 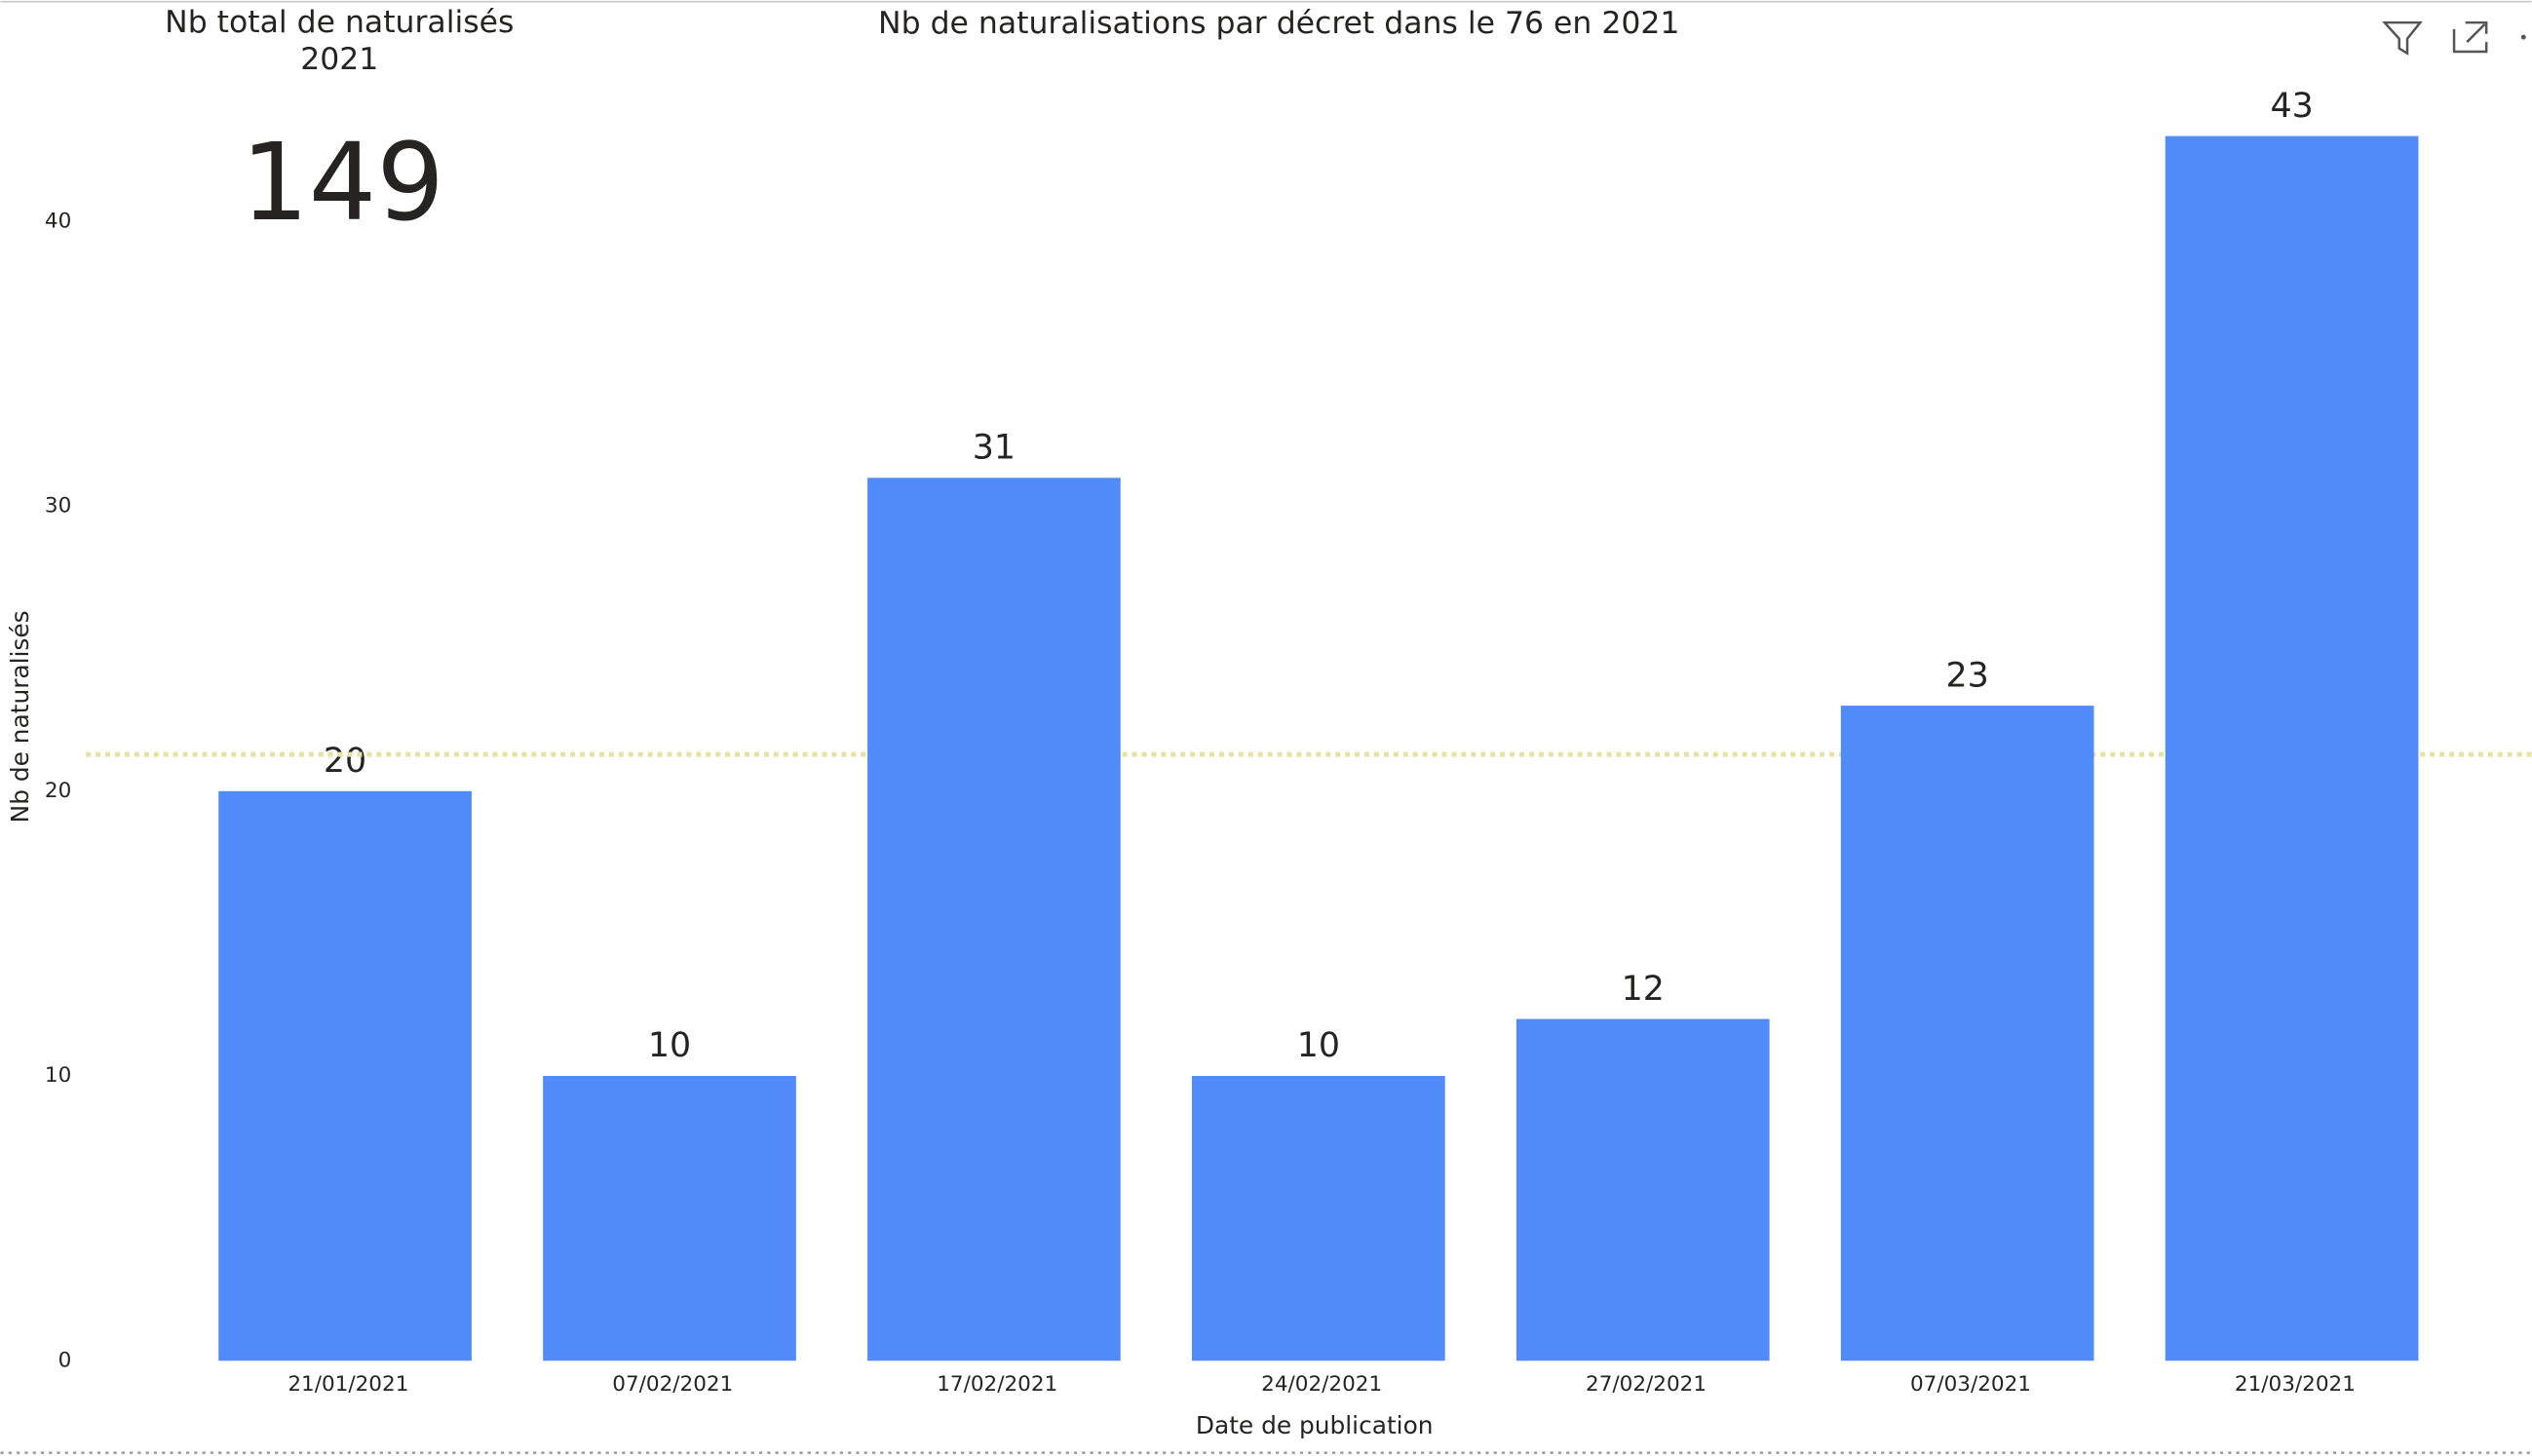 I want to click on data-label: 12, so click(x=1644, y=989).